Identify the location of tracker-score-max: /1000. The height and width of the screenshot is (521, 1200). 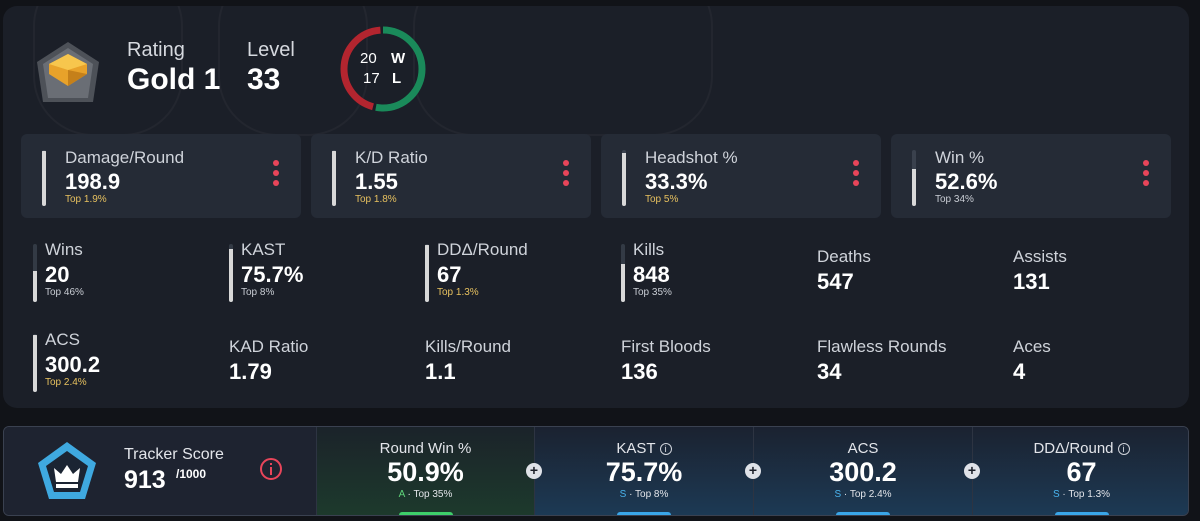
(191, 474).